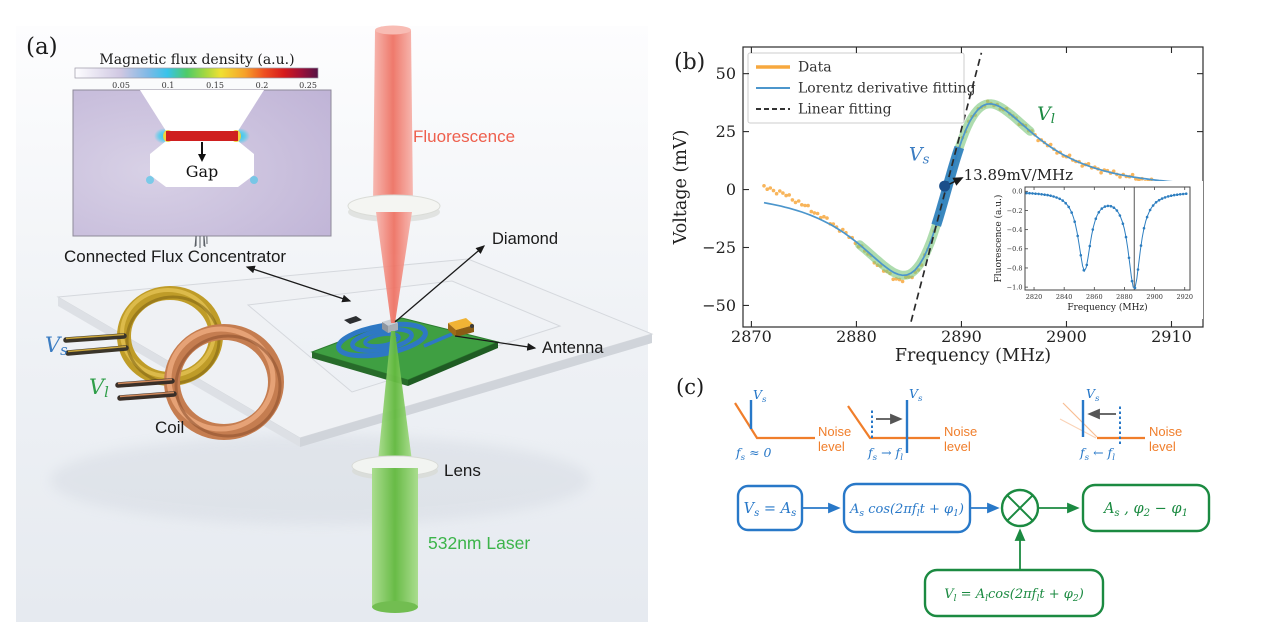 The width and height of the screenshot is (1268, 628). Describe the element at coordinates (1184, 297) in the screenshot. I see `inset-x-tick: 2920` at that location.